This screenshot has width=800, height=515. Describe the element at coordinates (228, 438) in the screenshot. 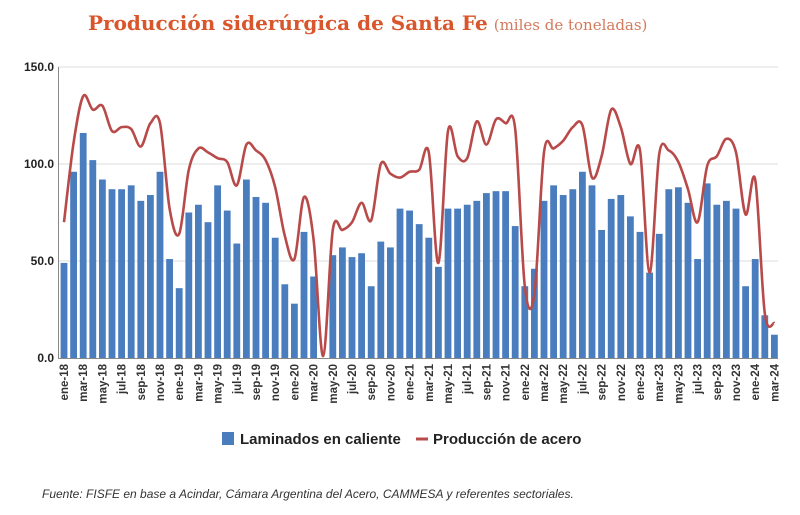

I see `legend-swatch-laminados` at that location.